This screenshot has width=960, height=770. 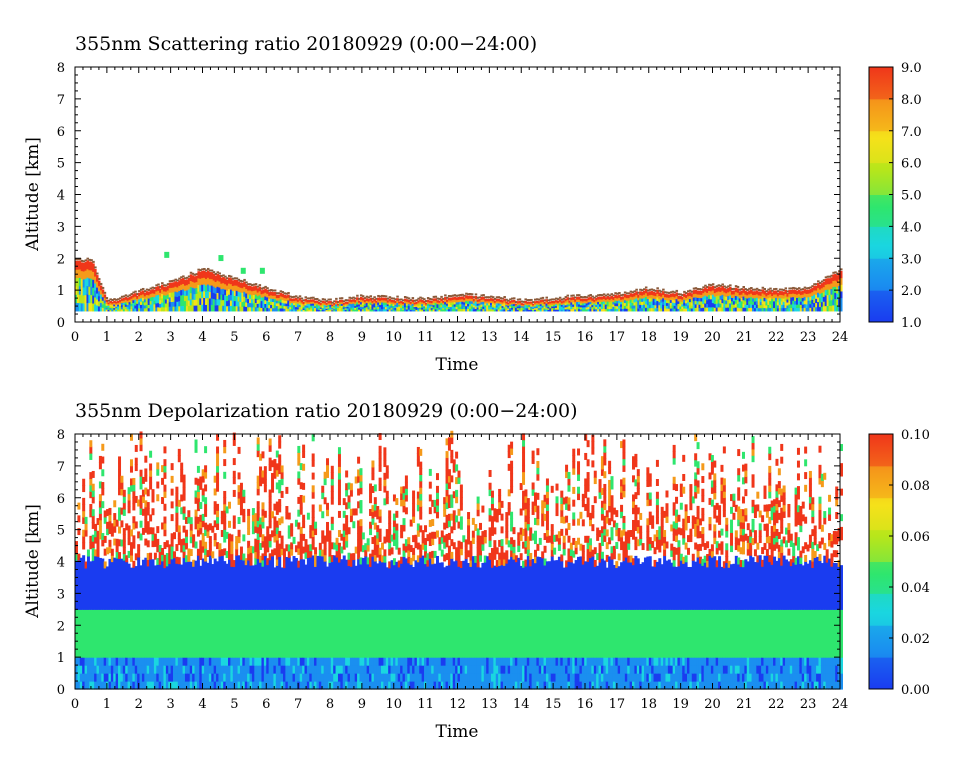 What do you see at coordinates (393, 337) in the screenshot?
I see `x-tick-label: 10` at bounding box center [393, 337].